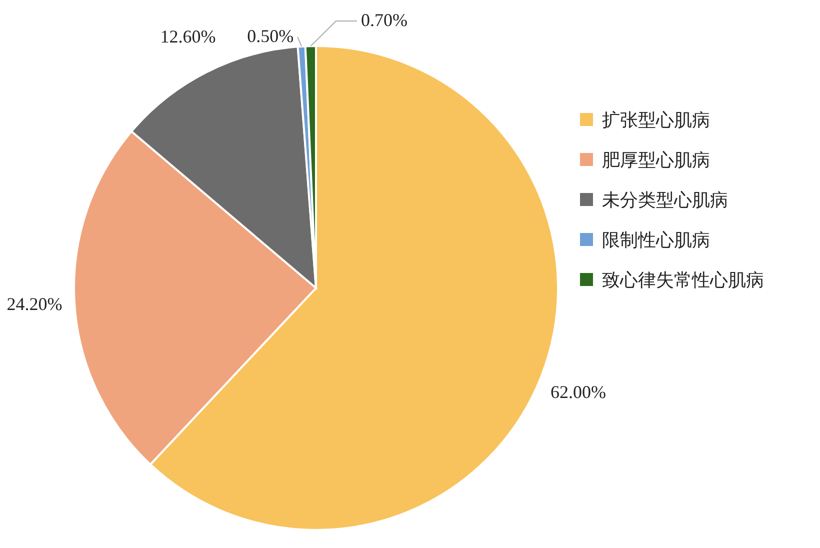 Image resolution: width=820 pixels, height=548 pixels. Describe the element at coordinates (270, 36) in the screenshot. I see `data-label: 0.50%` at that location.